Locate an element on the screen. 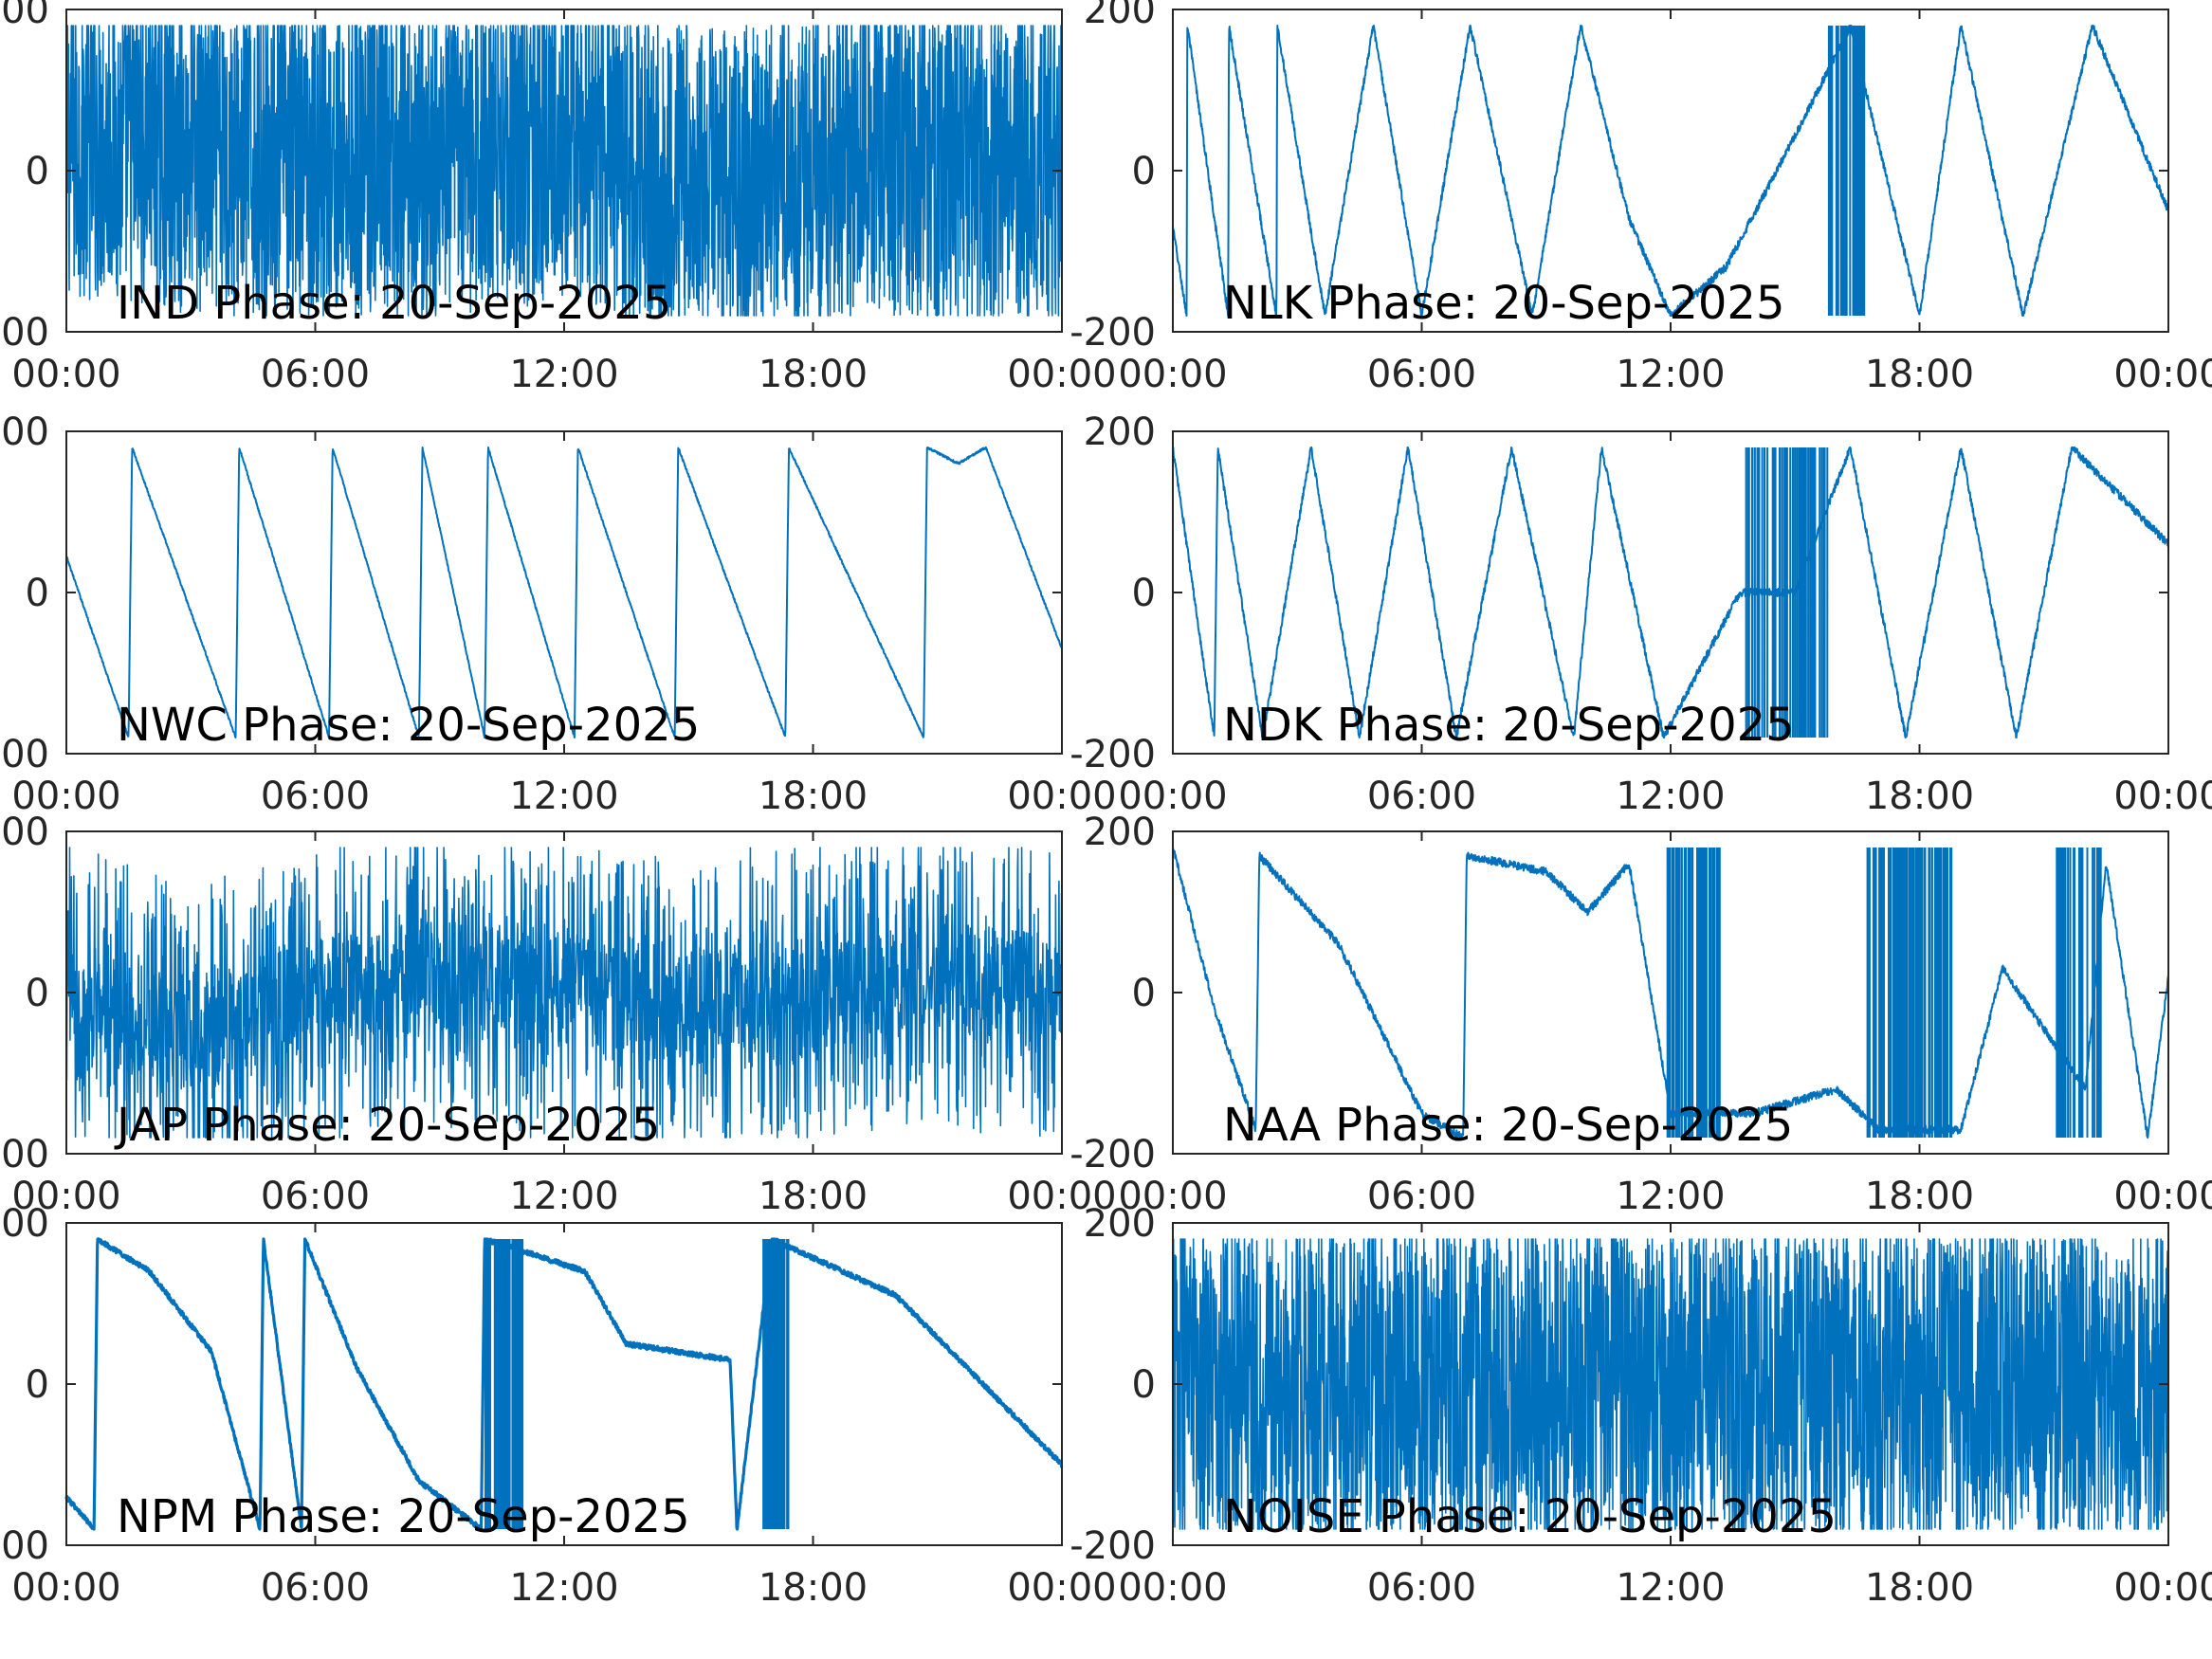  panel-title: NOISE Phase: 20-Sep-2025 is located at coordinates (1530, 1516).